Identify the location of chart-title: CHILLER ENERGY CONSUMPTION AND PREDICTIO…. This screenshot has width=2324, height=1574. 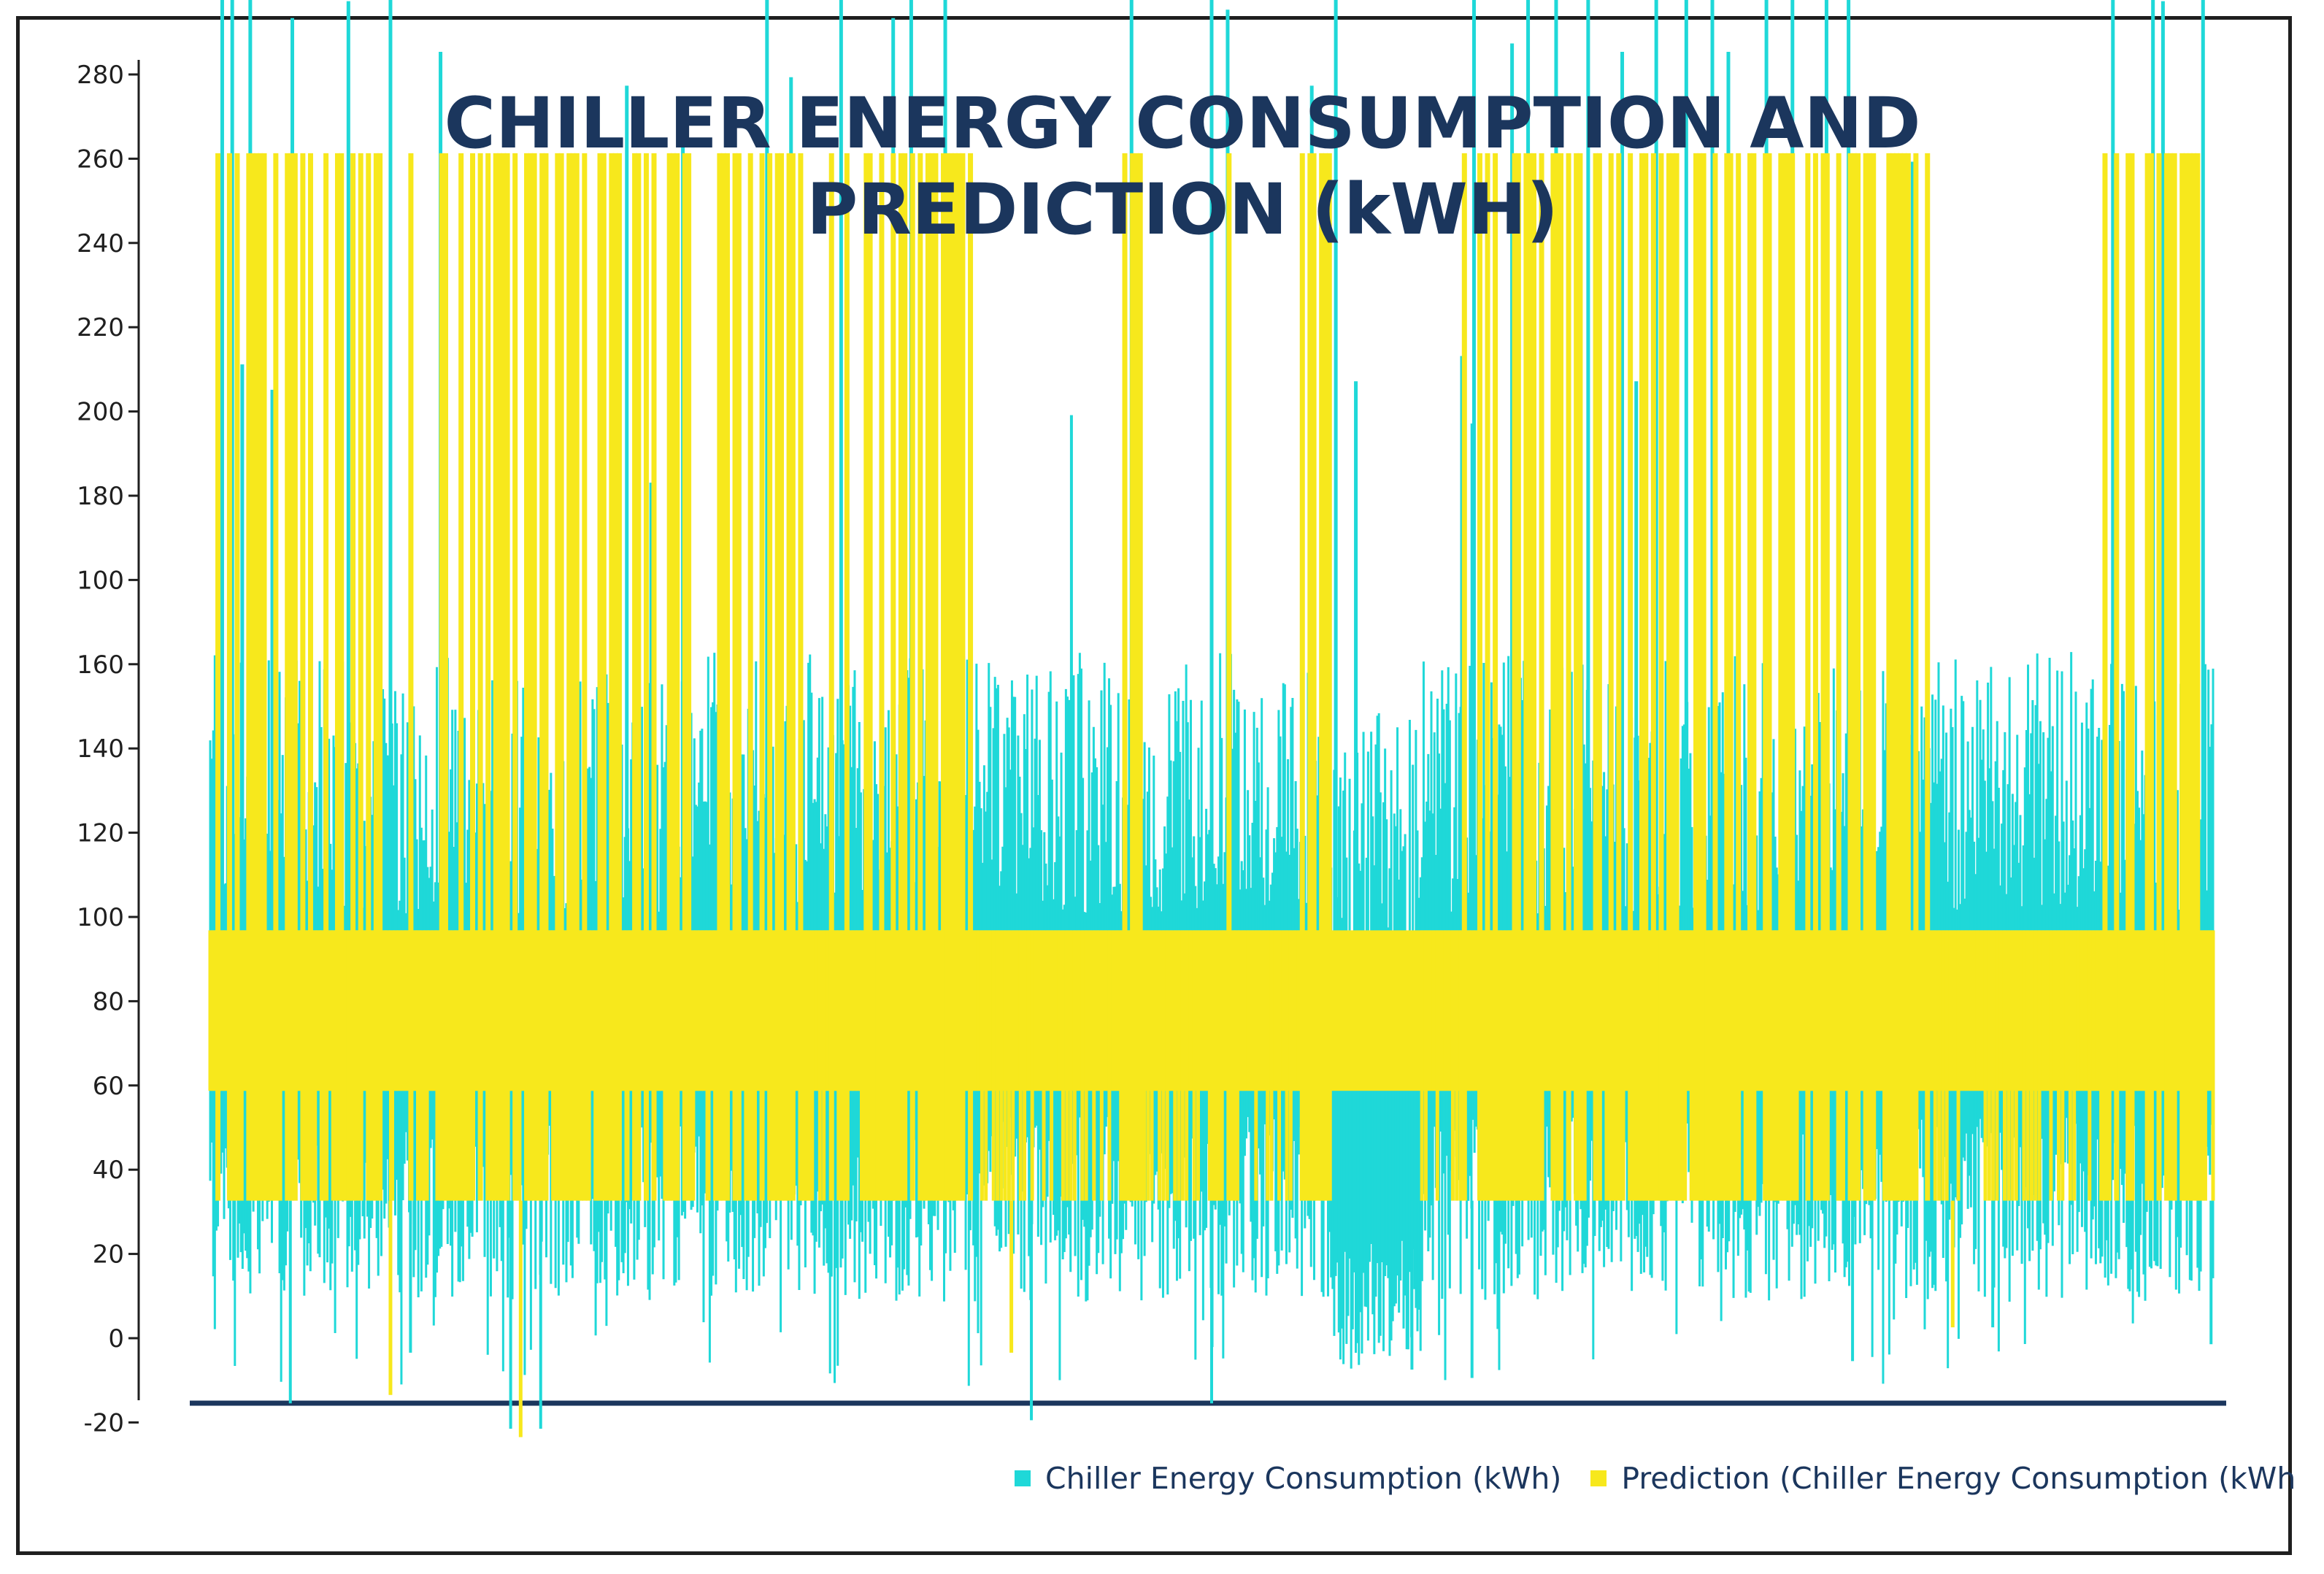
(1183, 166).